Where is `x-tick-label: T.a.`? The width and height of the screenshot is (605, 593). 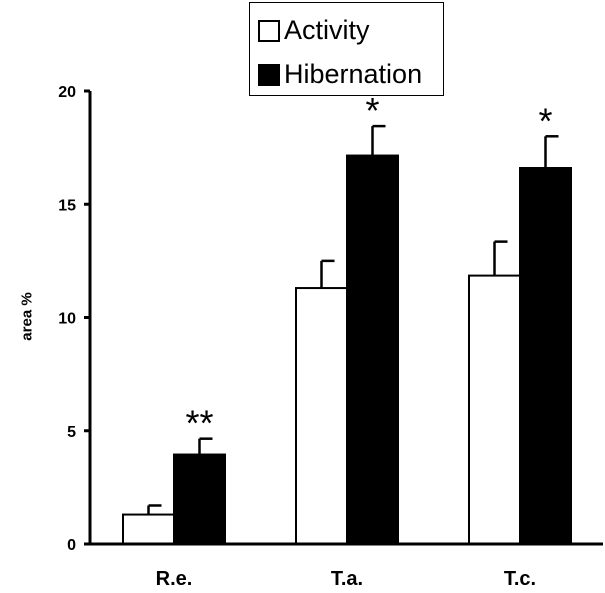
x-tick-label: T.a. is located at coordinates (347, 579).